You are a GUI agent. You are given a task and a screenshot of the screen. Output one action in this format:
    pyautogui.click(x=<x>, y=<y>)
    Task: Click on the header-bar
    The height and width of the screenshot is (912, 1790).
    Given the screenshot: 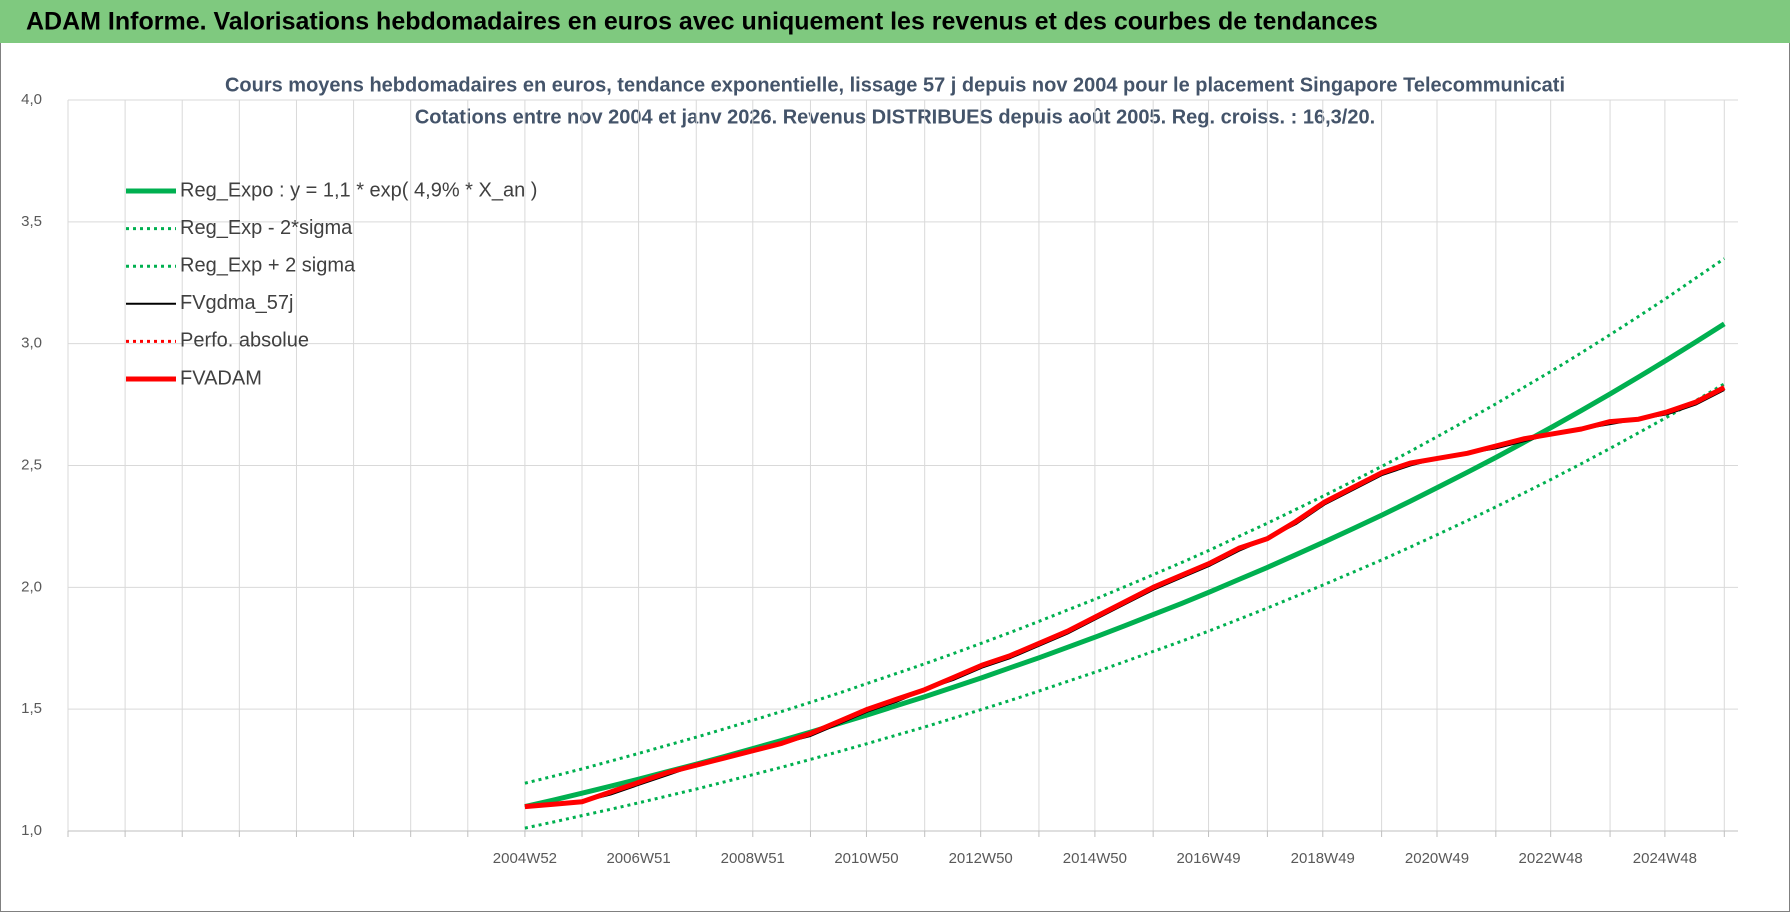 What is the action you would take?
    pyautogui.click(x=895, y=21)
    